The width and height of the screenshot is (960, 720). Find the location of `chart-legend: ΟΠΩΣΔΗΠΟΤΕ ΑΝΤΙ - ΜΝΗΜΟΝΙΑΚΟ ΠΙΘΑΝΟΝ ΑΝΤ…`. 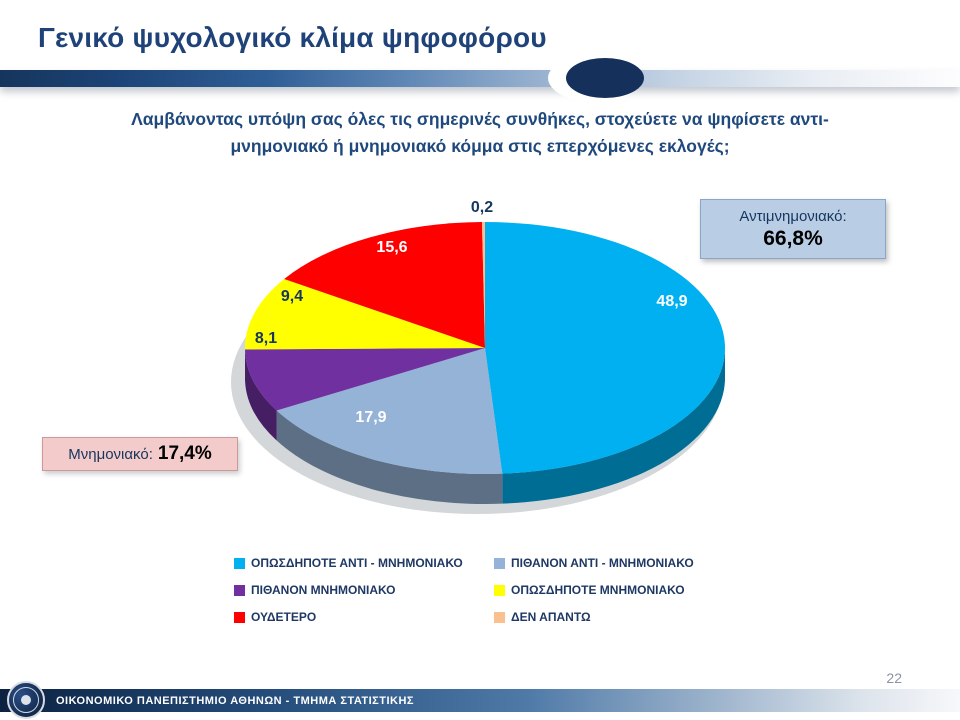

chart-legend: ΟΠΩΣΔΗΠΟΤΕ ΑΝΤΙ - ΜΝΗΜΟΝΙΑΚΟ ΠΙΘΑΝΟΝ ΑΝΤ… is located at coordinates (494, 590).